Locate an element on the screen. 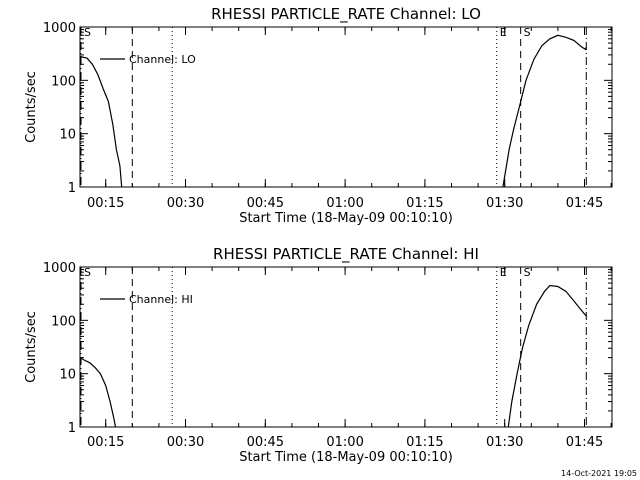  chart-title: RHESSI PARTICLE_RATE Channel: LO is located at coordinates (346, 14).